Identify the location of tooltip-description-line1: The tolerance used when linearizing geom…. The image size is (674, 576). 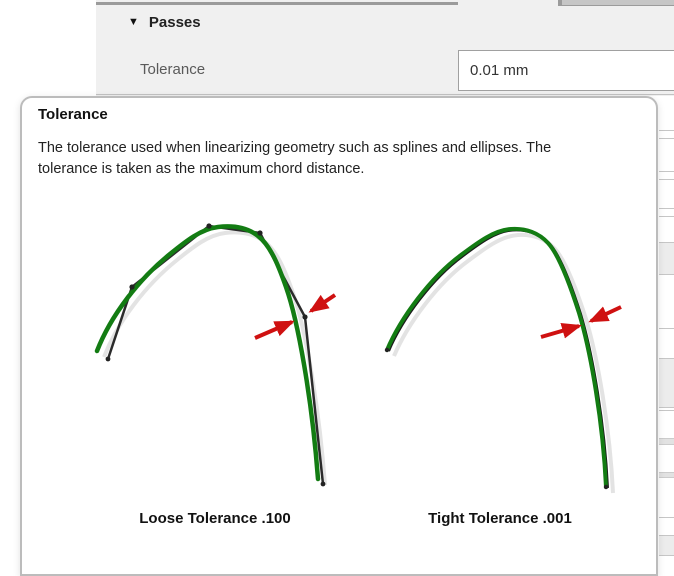
(295, 148).